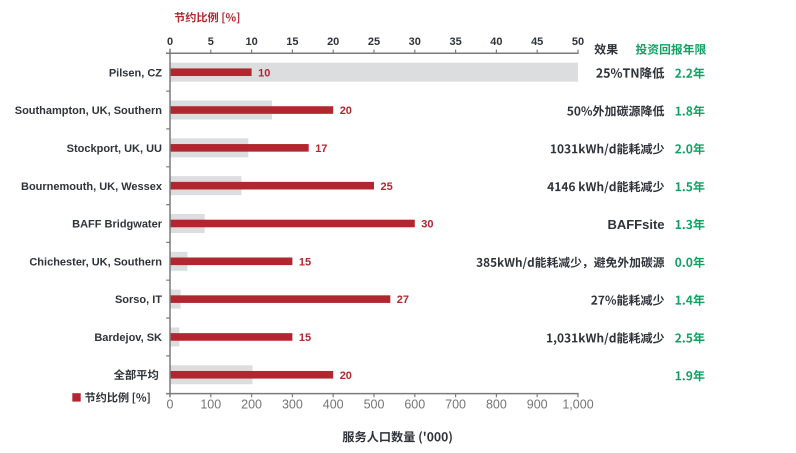 The height and width of the screenshot is (453, 796). What do you see at coordinates (455, 404) in the screenshot?
I see `svg-text: 700` at bounding box center [455, 404].